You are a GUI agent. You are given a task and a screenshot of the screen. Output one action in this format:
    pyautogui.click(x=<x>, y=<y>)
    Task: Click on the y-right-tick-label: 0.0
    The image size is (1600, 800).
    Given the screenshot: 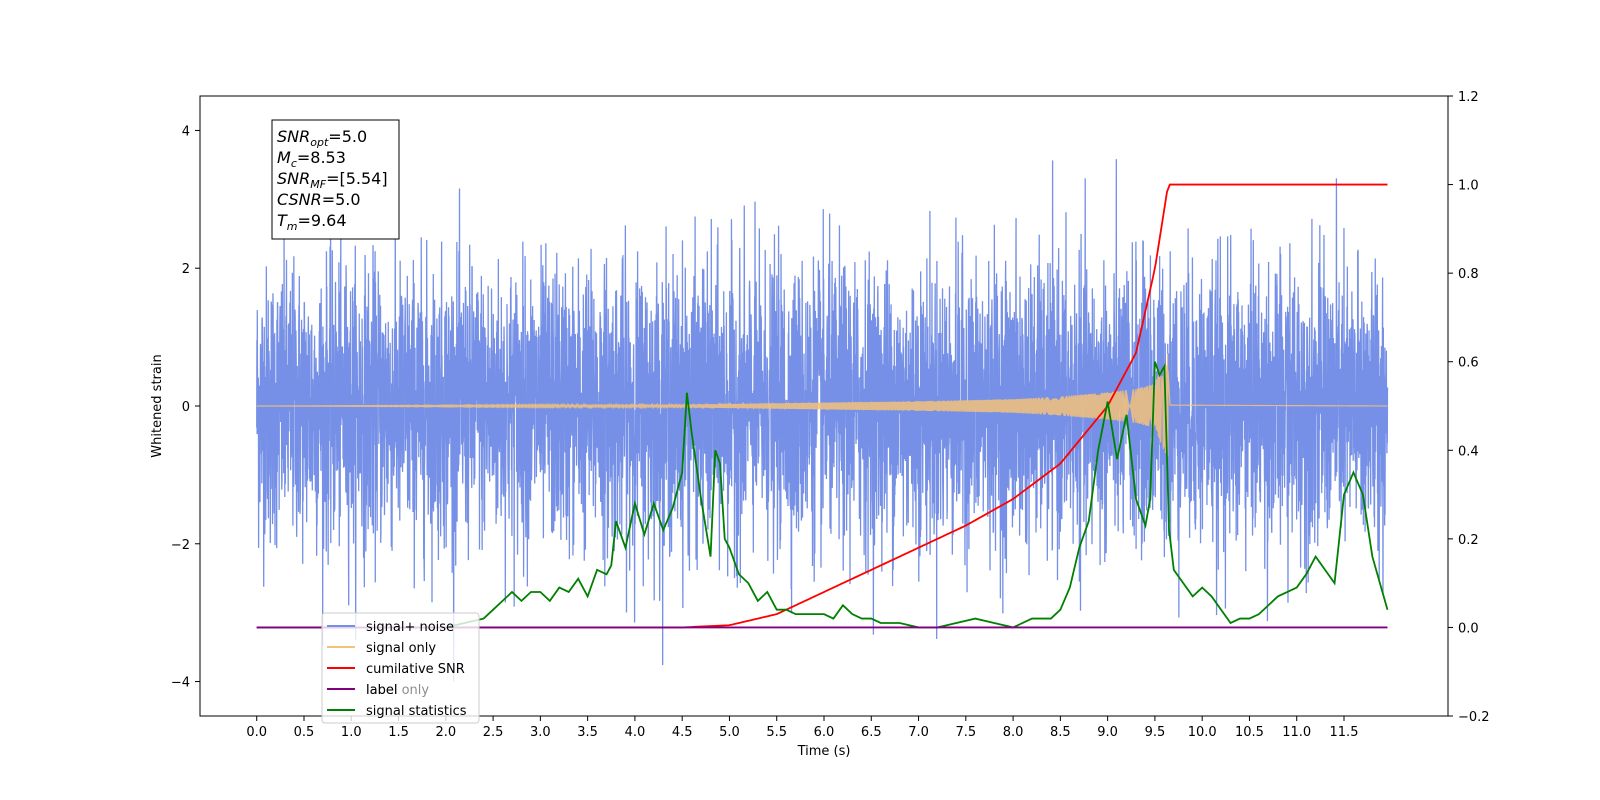 What is the action you would take?
    pyautogui.click(x=1468, y=628)
    